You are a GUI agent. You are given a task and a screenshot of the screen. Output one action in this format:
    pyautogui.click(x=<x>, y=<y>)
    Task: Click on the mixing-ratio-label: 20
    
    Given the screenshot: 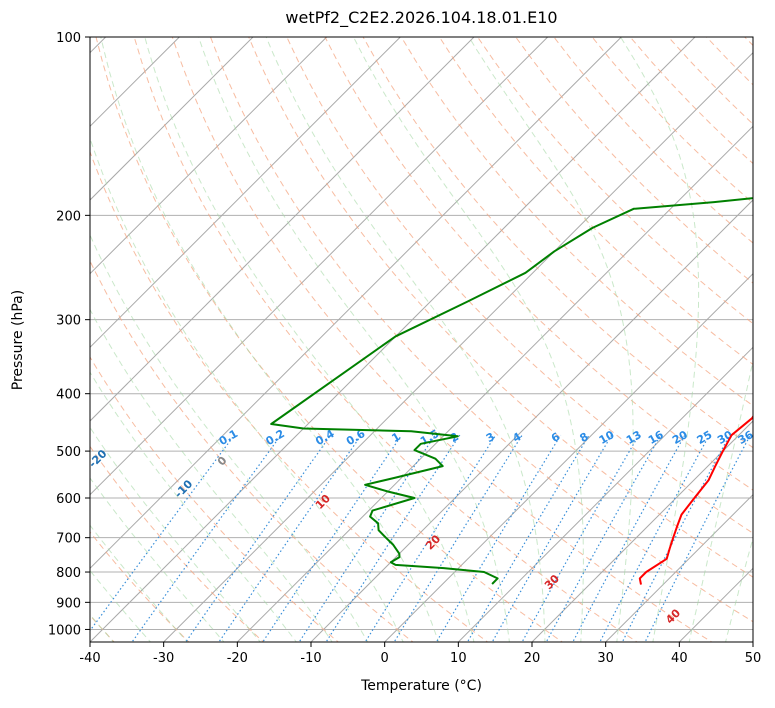 What is the action you would take?
    pyautogui.click(x=680, y=437)
    